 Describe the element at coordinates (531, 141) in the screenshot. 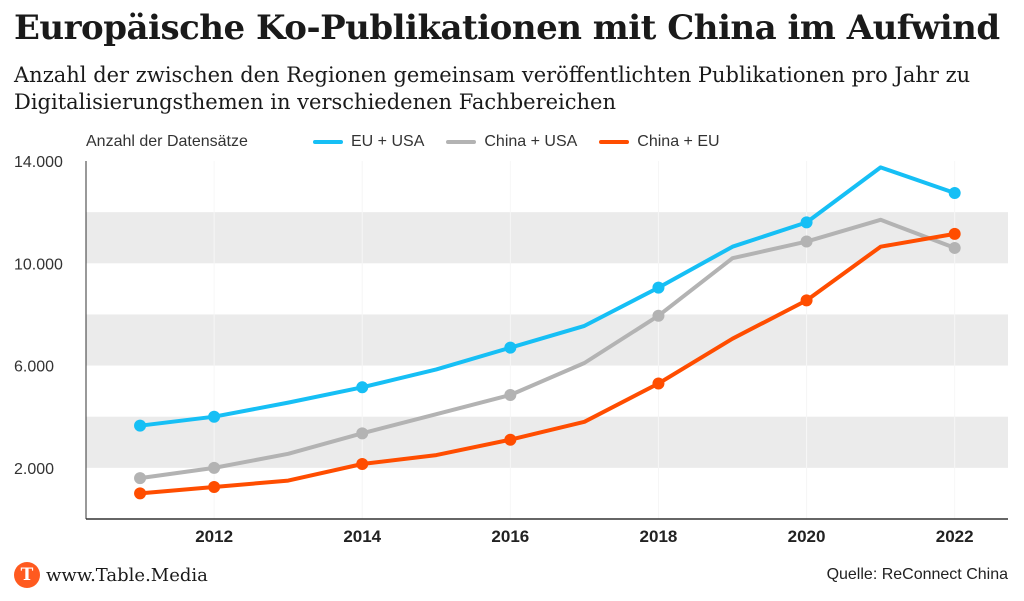

I see `legend-label-china-usa: China + USA` at that location.